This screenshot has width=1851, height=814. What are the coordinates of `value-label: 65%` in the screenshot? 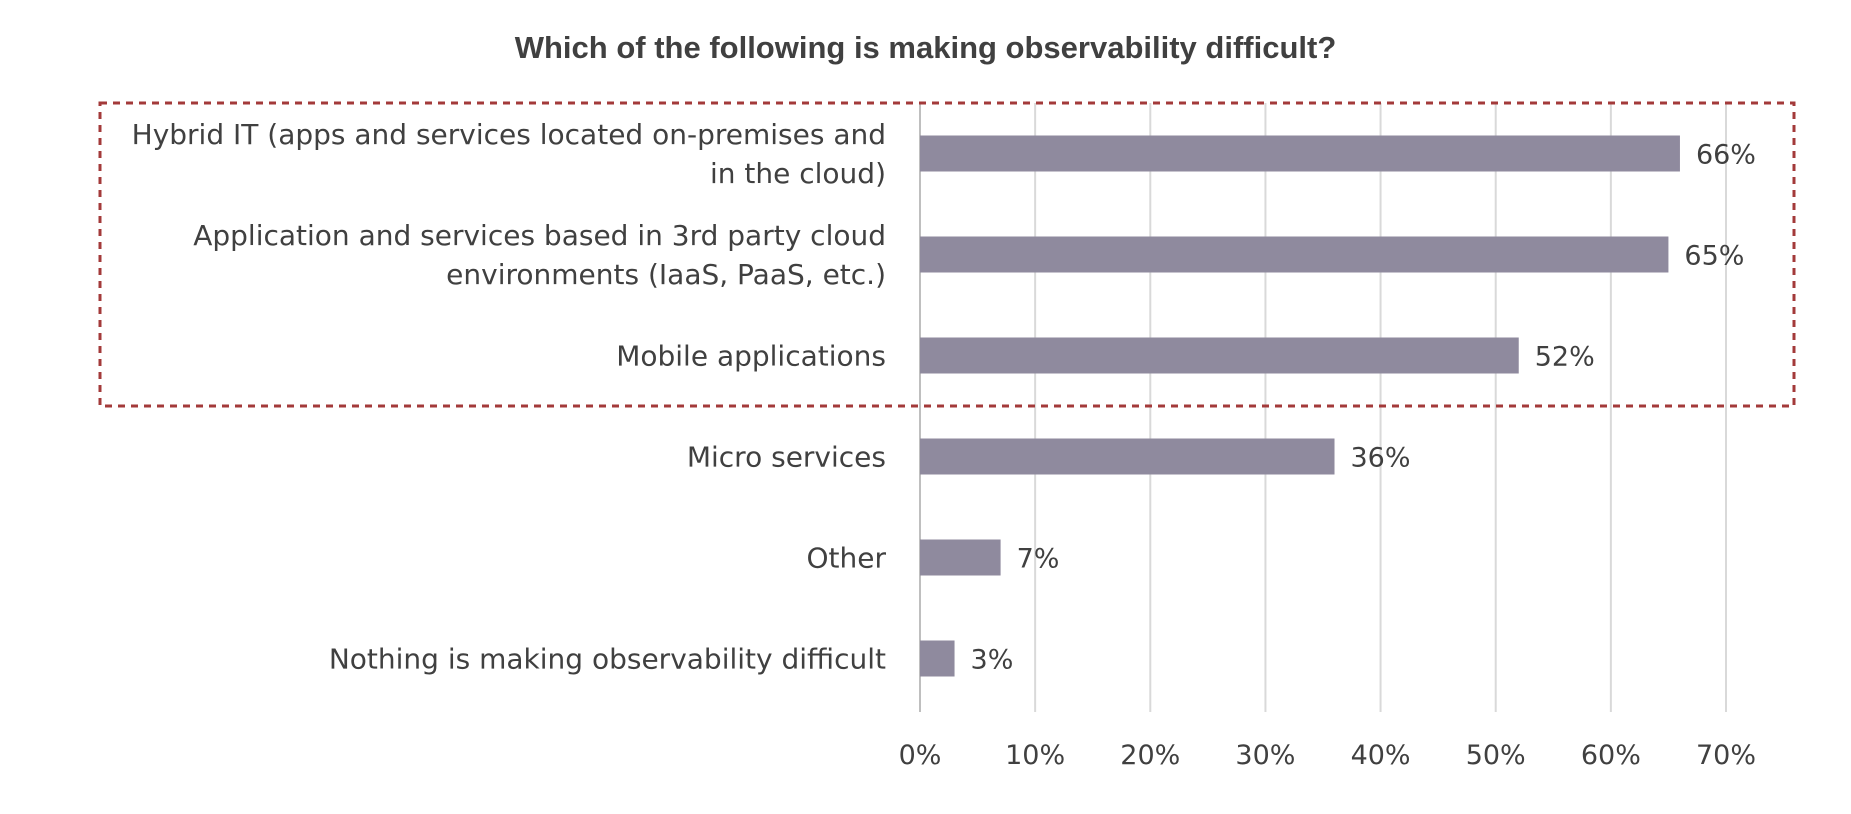 It's located at (1714, 256).